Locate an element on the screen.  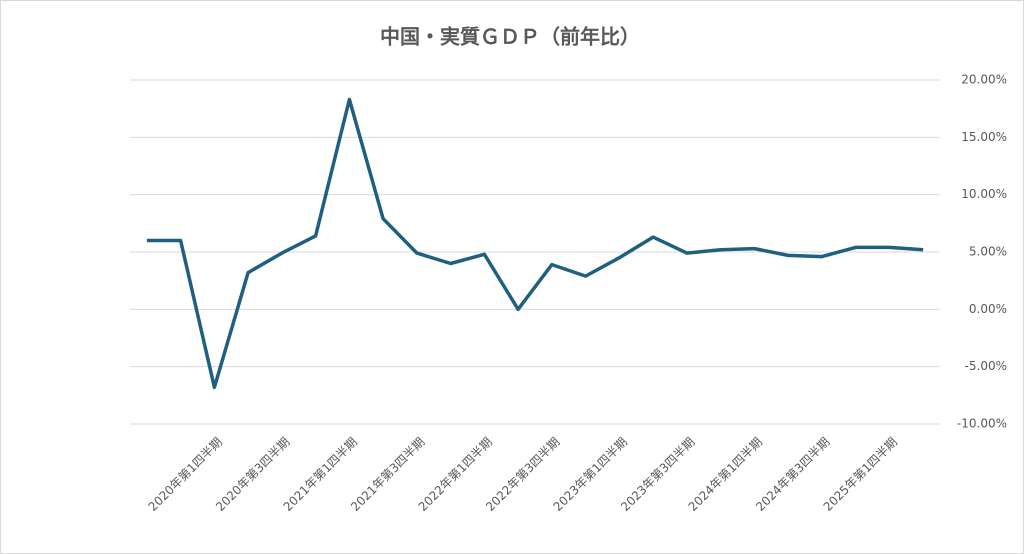
y-tick-label: 5.00% is located at coordinates (988, 252).